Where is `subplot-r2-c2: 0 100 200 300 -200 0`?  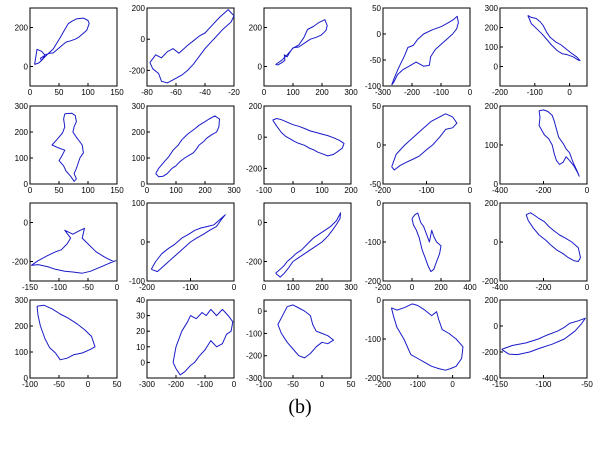 subplot-r2-c2: 0 100 200 300 -200 0 is located at coordinates (302, 247).